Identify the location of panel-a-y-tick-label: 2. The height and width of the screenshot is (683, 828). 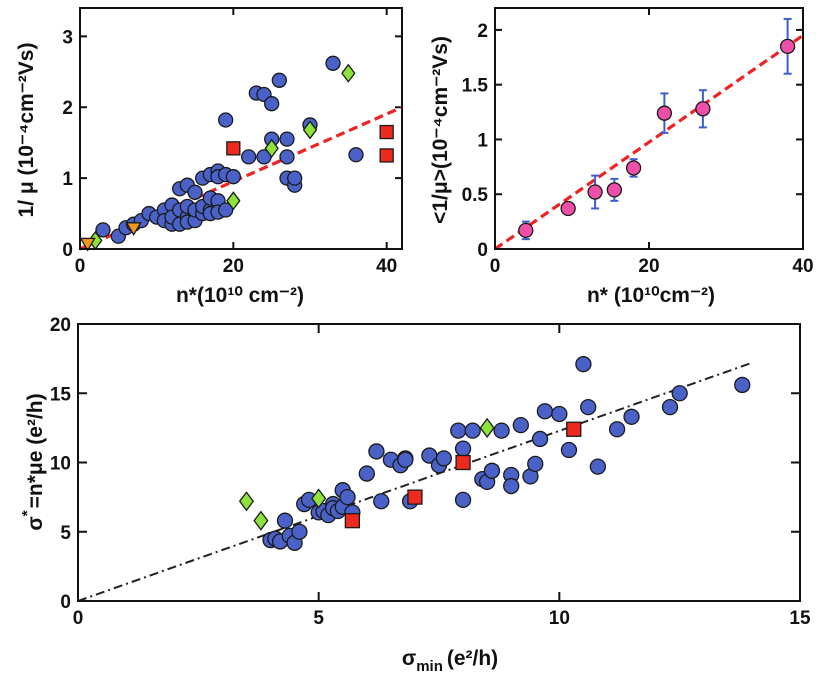
(67, 108).